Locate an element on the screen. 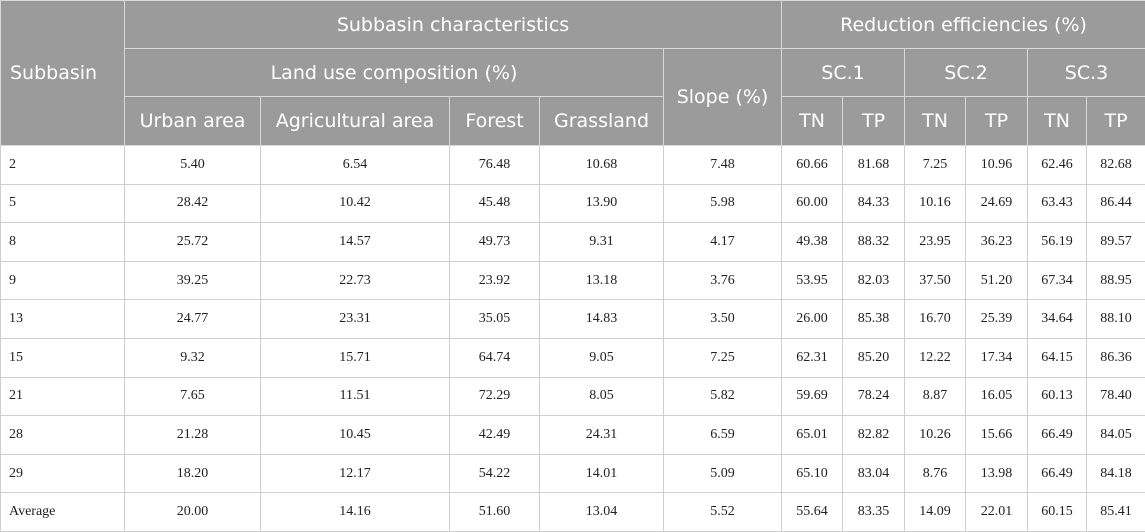  cell-sc1-tn: 60.66 is located at coordinates (812, 165).